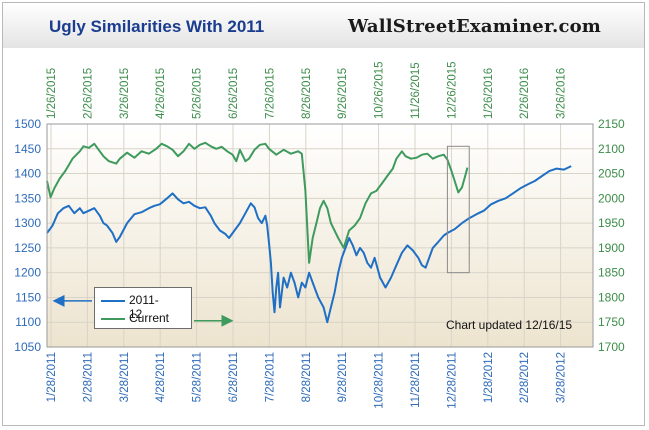 This screenshot has height=430, width=649. I want to click on bottom-tick-label: 12/28/2011, so click(452, 380).